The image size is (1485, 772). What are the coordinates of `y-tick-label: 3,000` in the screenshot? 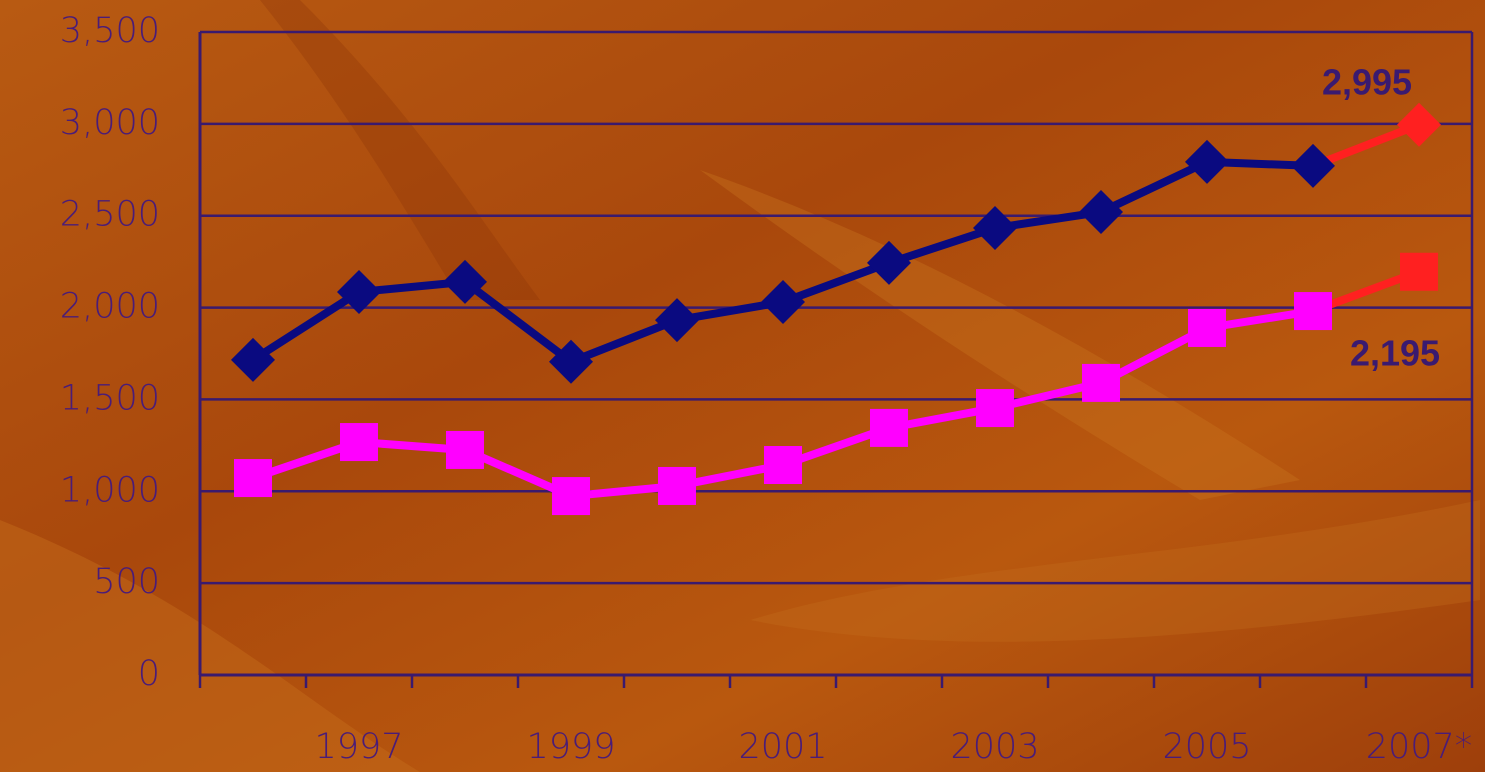 It's located at (110, 123).